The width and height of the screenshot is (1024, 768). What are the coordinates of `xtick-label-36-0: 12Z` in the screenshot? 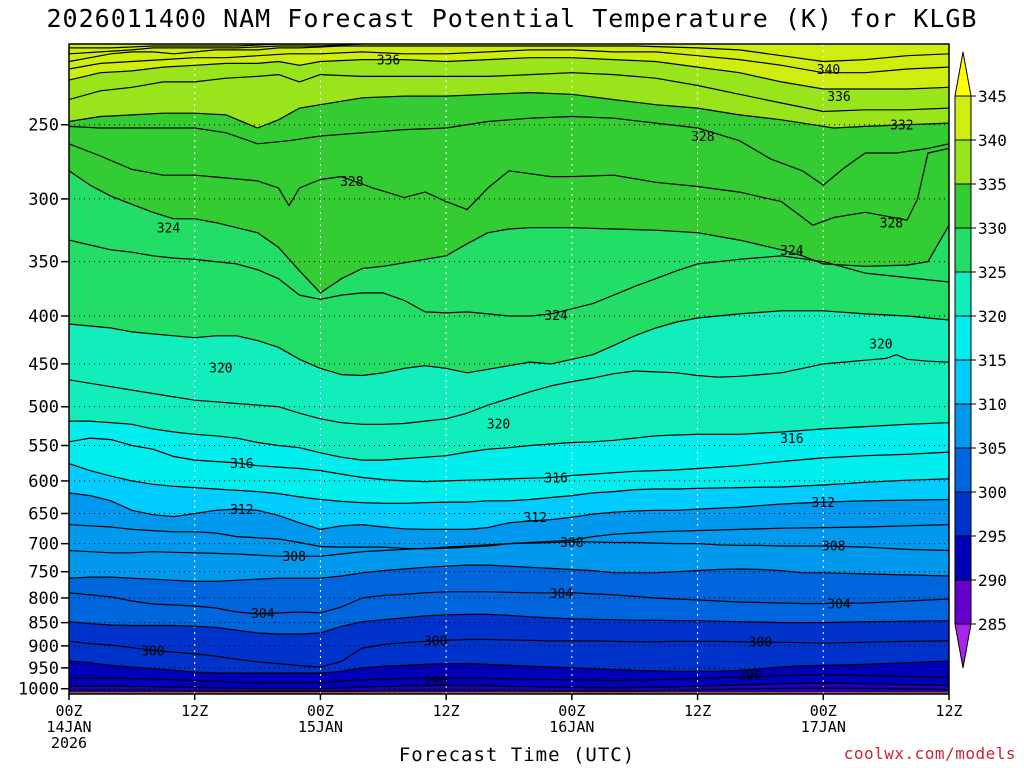 It's located at (446, 711).